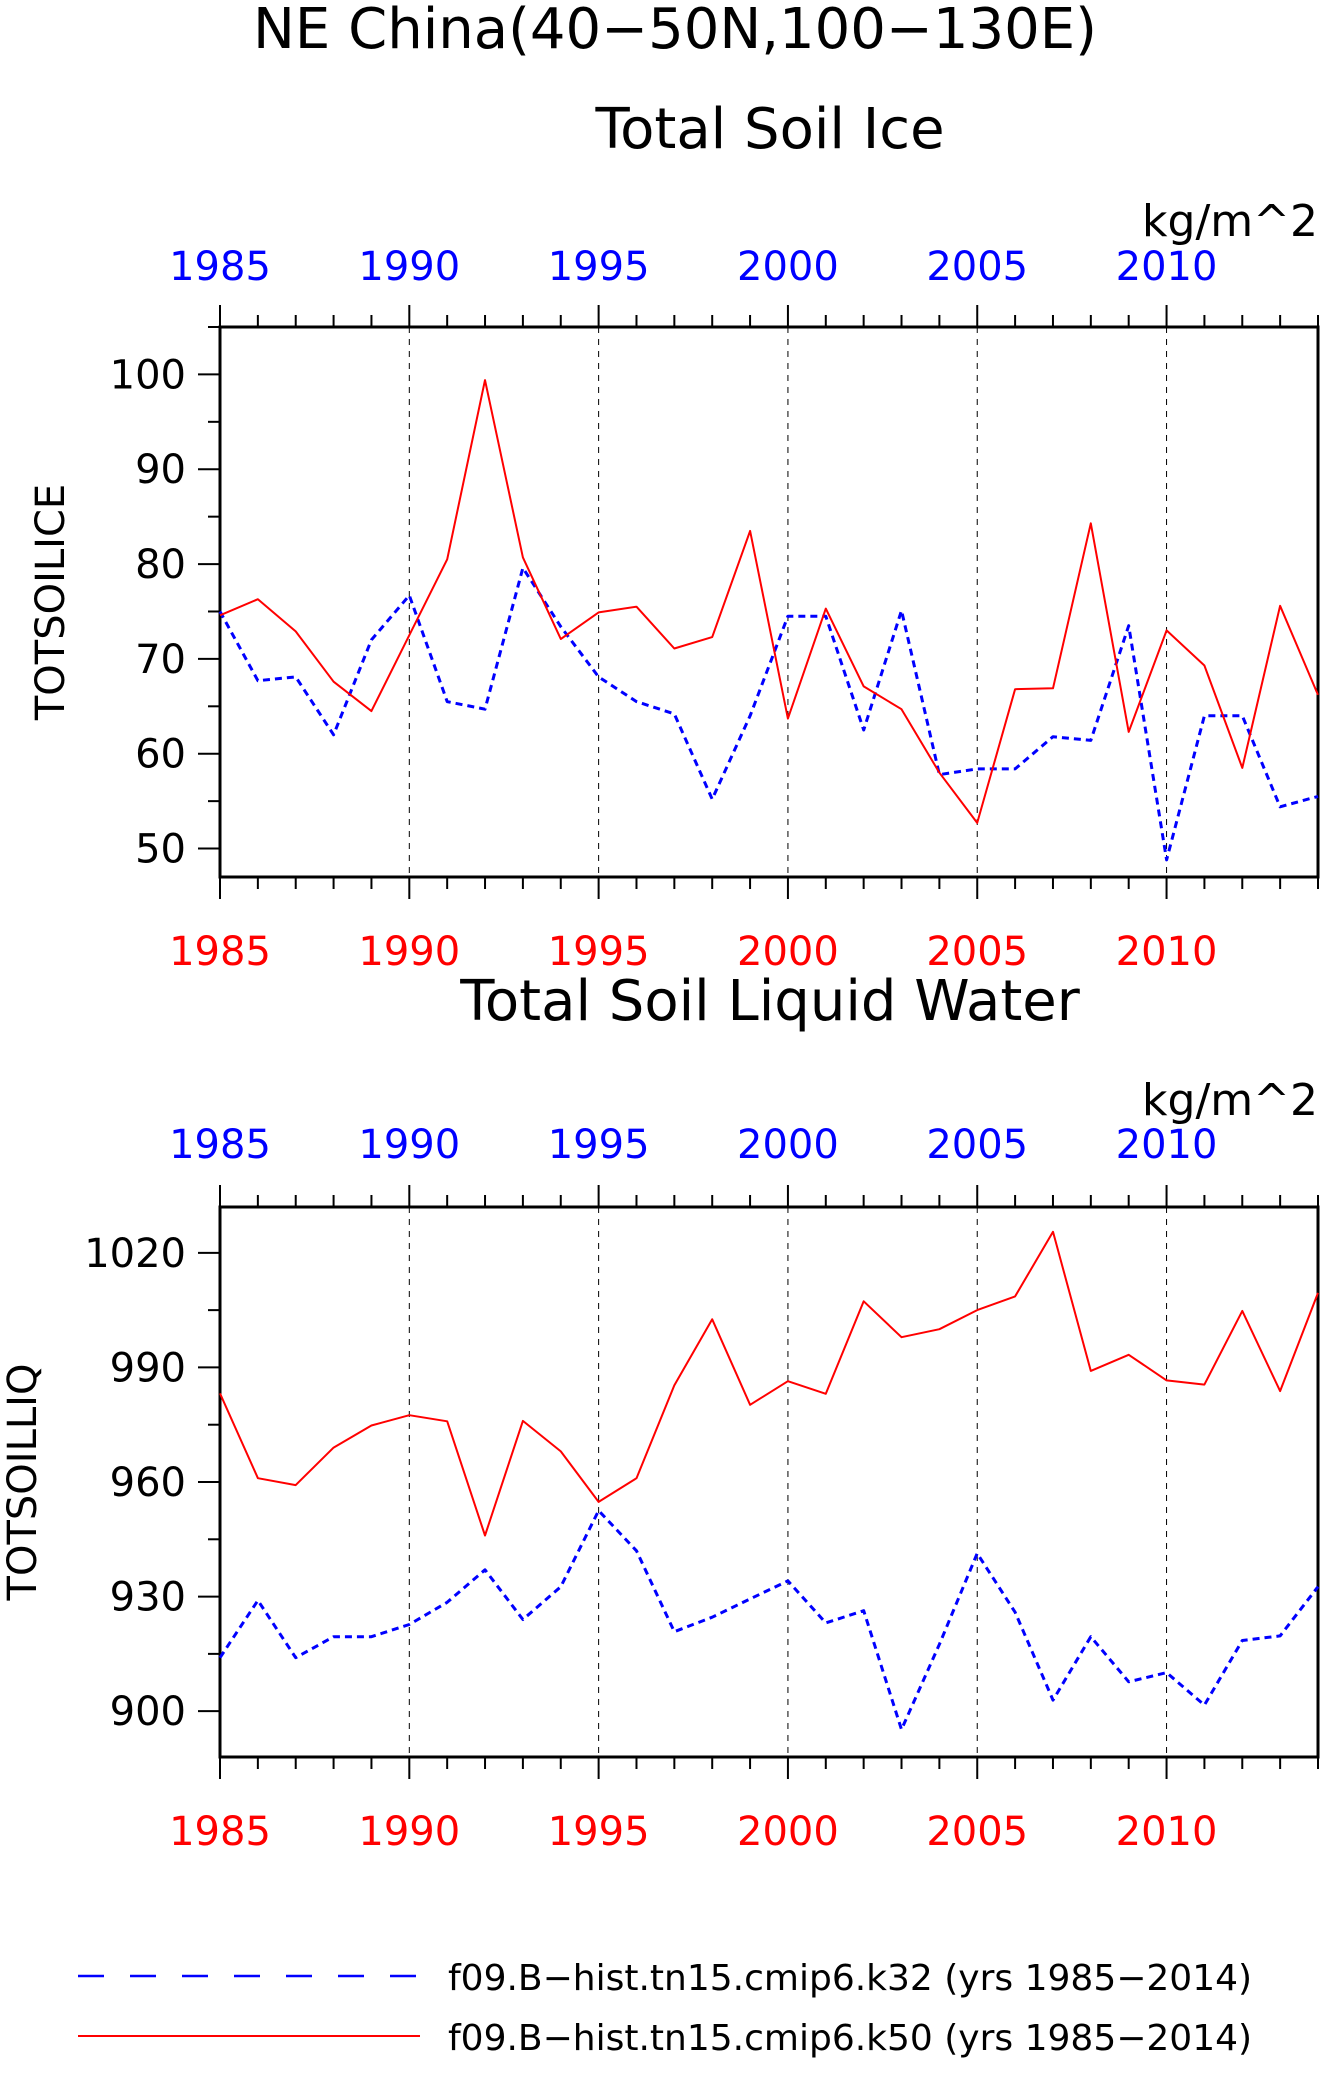 Image resolution: width=1322 pixels, height=2074 pixels. Describe the element at coordinates (769, 1383) in the screenshot. I see `series-line-k50` at that location.